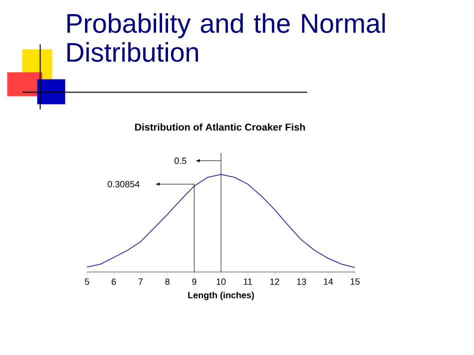 The height and width of the screenshot is (355, 474). Describe the element at coordinates (275, 281) in the screenshot. I see `x-tick-label: 12` at that location.